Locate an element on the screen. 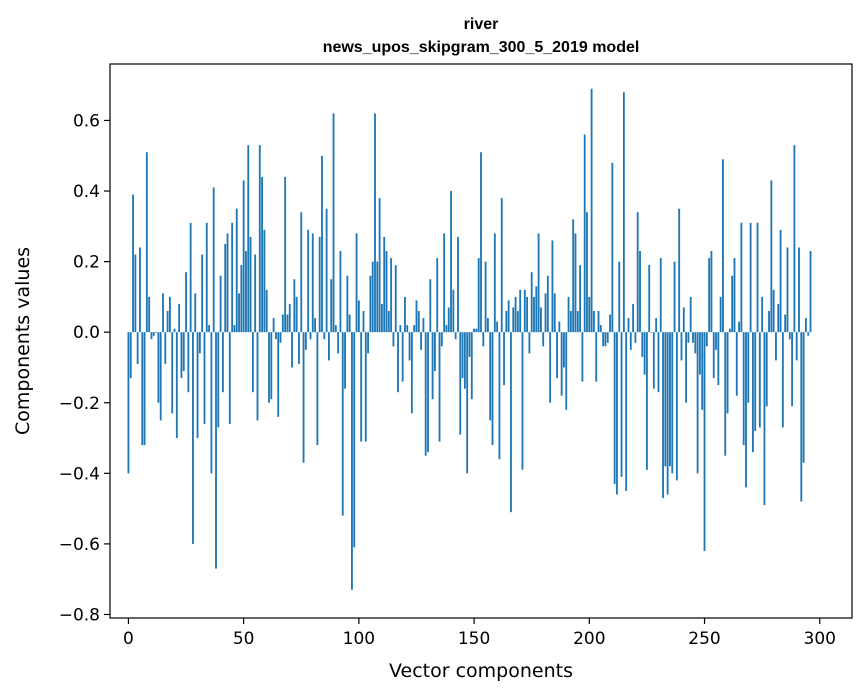 This screenshot has height=696, width=867. x-tick-label: 100 is located at coordinates (359, 639).